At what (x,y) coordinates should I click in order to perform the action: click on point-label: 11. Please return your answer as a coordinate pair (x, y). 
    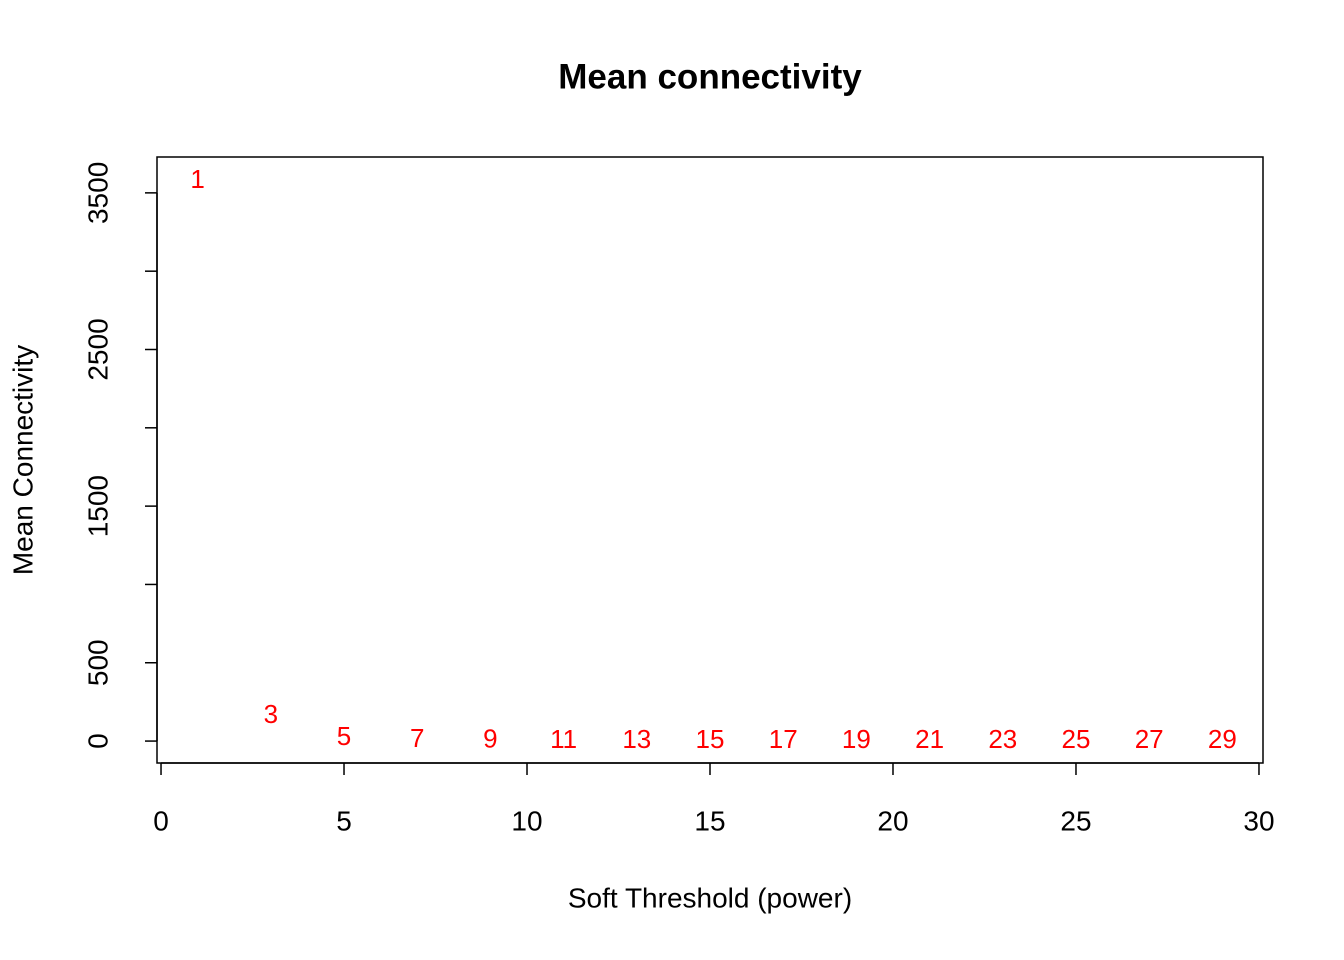
    Looking at the image, I should click on (563, 739).